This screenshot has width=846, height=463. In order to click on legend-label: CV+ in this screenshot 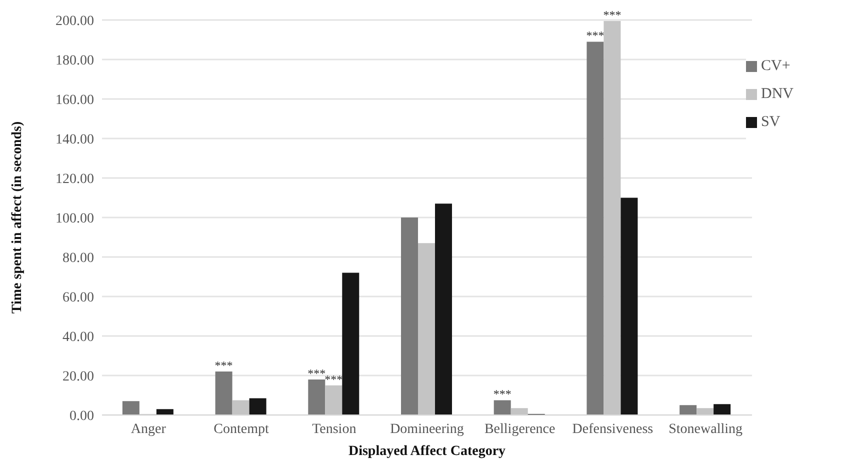, I will do `click(775, 66)`.